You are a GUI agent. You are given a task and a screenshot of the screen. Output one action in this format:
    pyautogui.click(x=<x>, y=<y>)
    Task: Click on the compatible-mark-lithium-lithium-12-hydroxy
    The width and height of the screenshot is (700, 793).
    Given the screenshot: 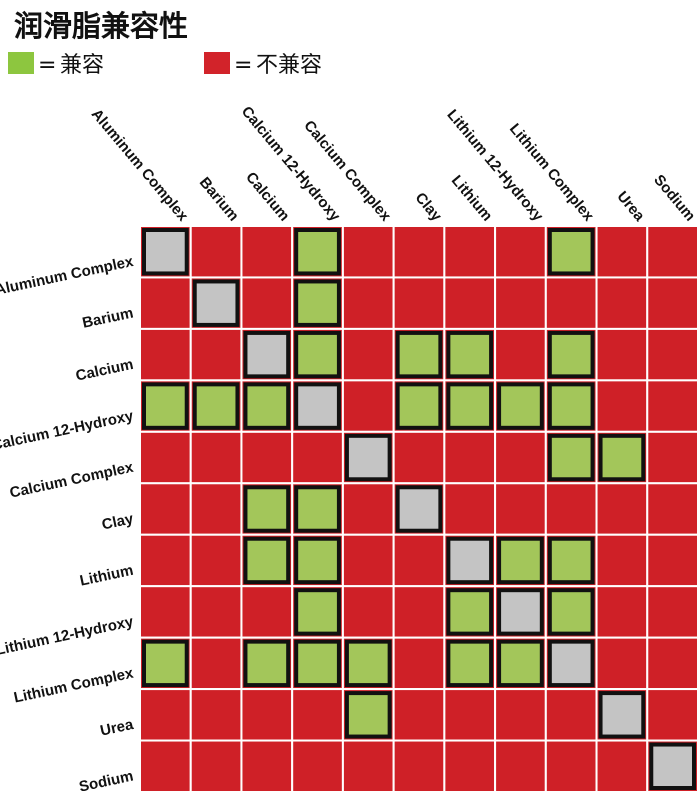 What is the action you would take?
    pyautogui.click(x=520, y=560)
    